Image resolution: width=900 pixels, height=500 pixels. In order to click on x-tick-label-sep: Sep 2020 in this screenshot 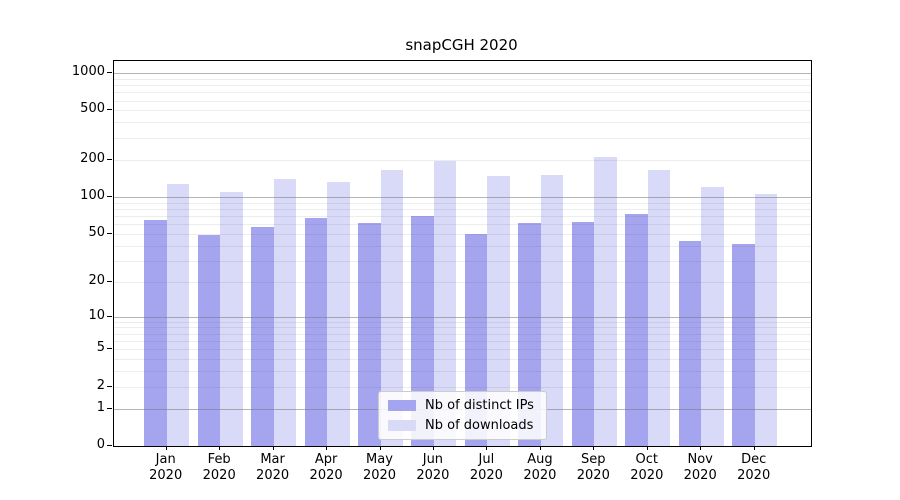, I will do `click(593, 468)`.